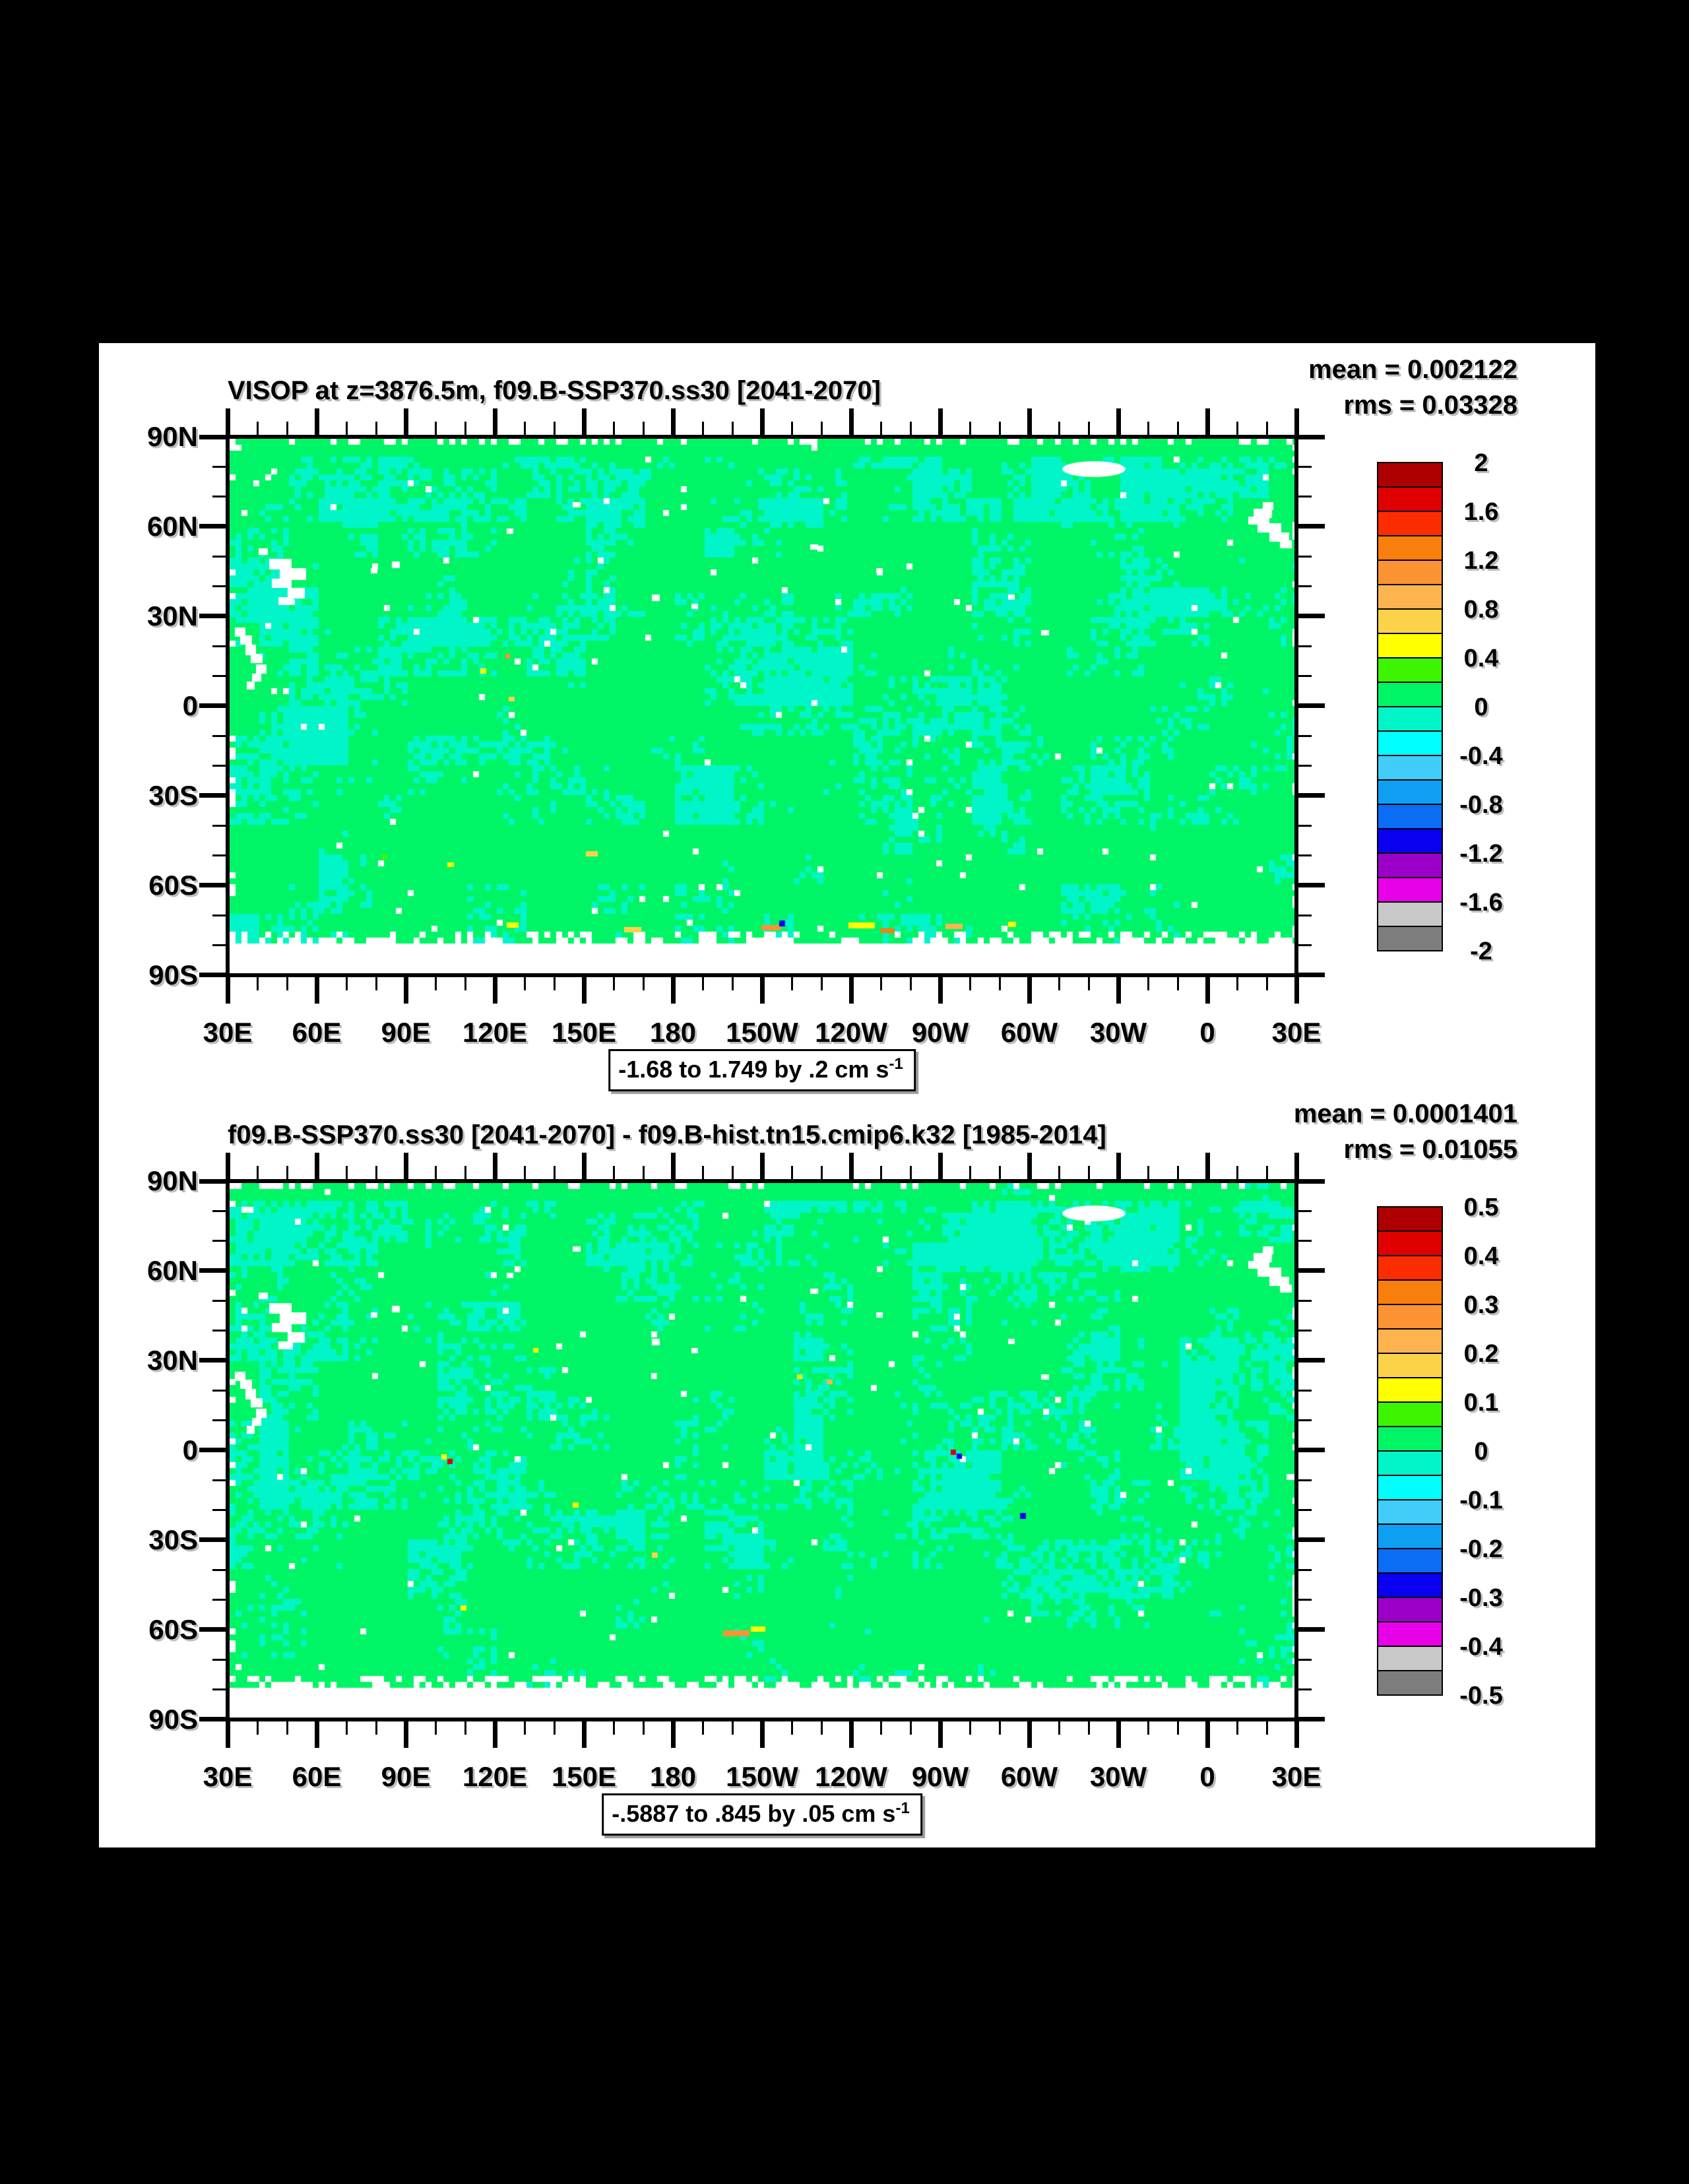 The width and height of the screenshot is (1689, 2184). I want to click on x-axis-label: 180, so click(673, 1776).